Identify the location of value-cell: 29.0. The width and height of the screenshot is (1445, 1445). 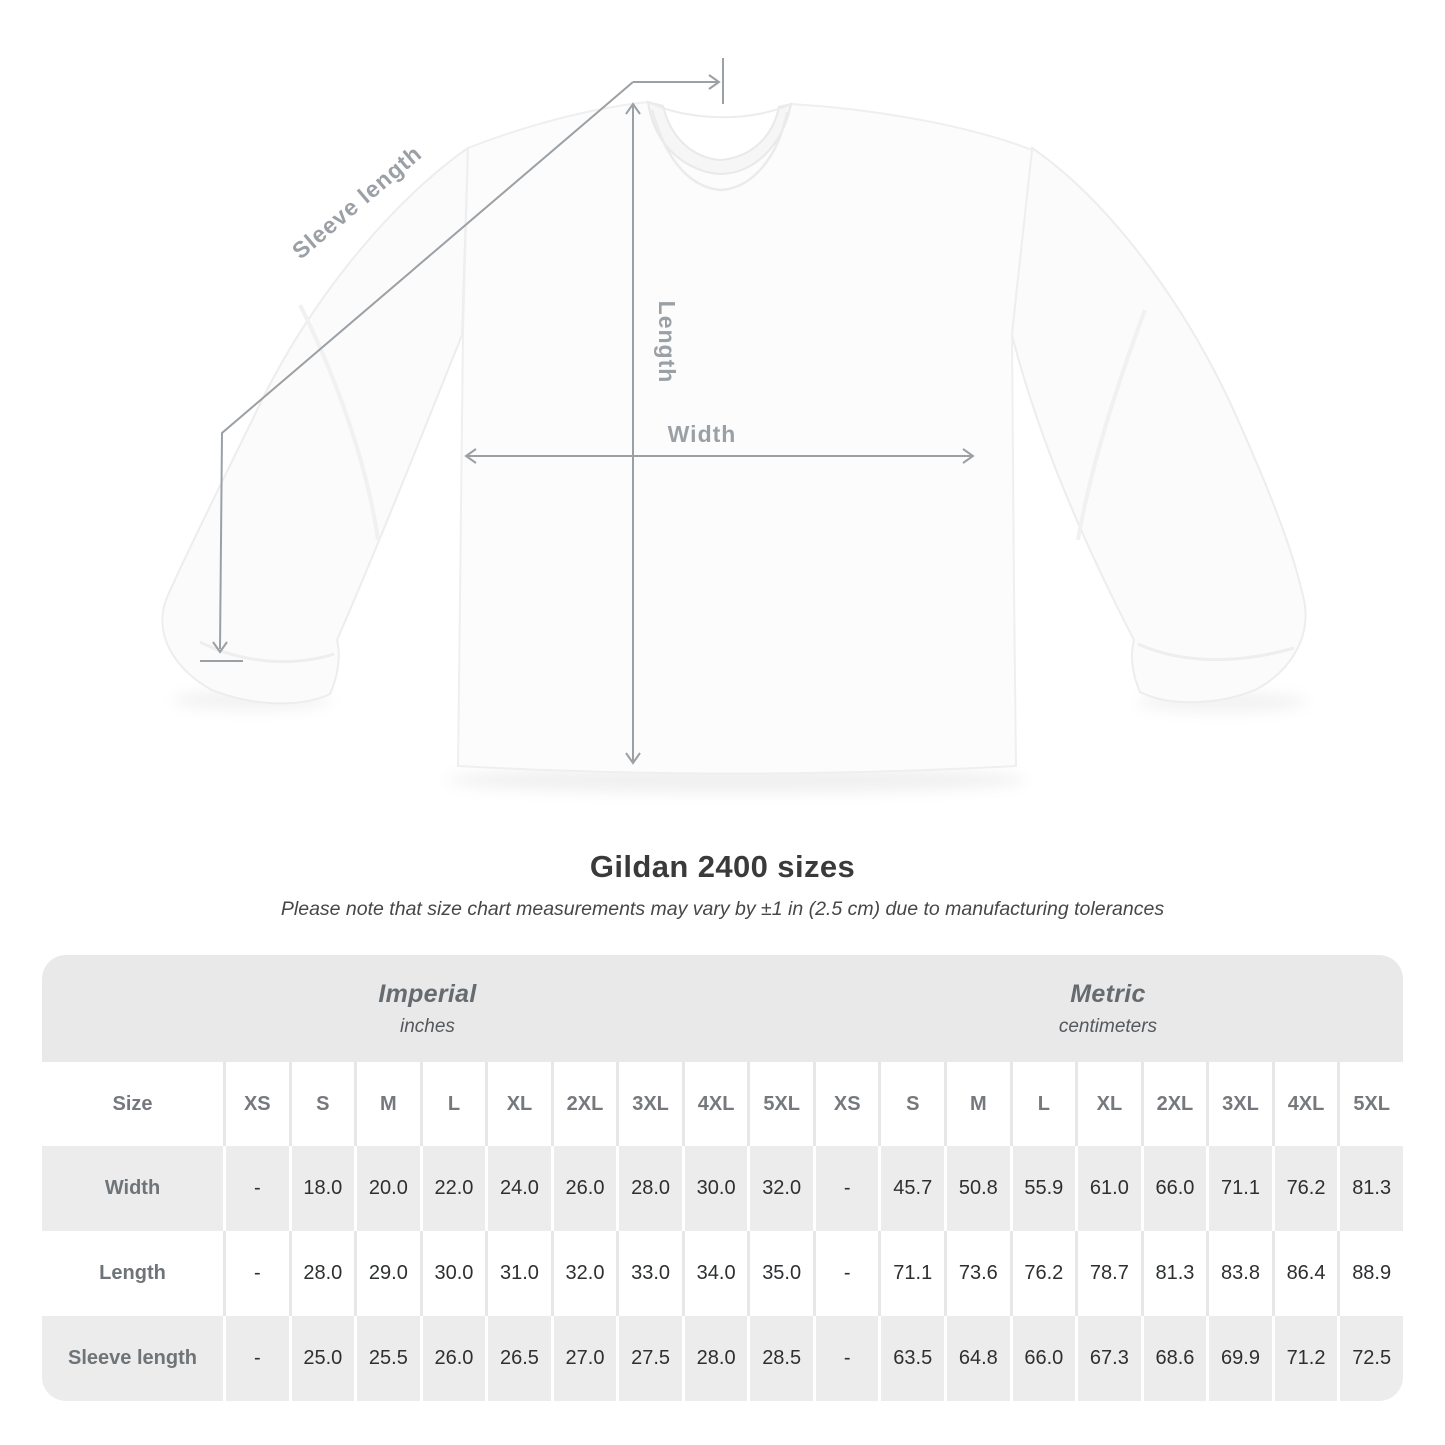
(387, 1273).